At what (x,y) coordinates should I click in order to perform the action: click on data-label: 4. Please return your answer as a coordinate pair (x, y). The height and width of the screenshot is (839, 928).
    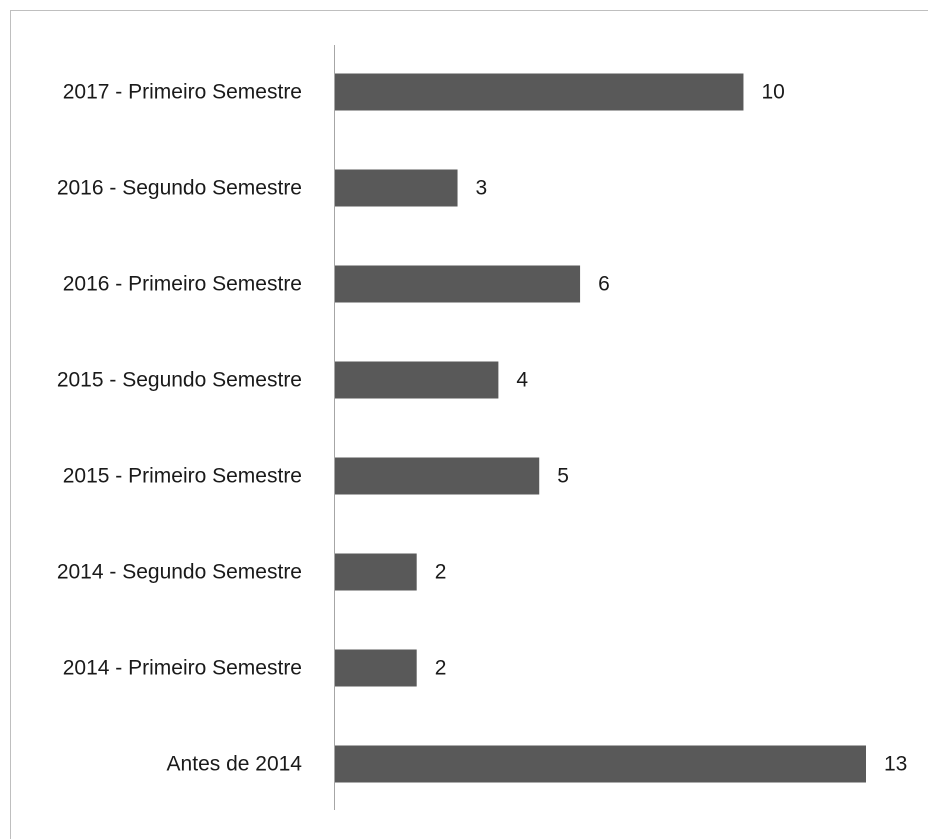
    Looking at the image, I should click on (522, 380).